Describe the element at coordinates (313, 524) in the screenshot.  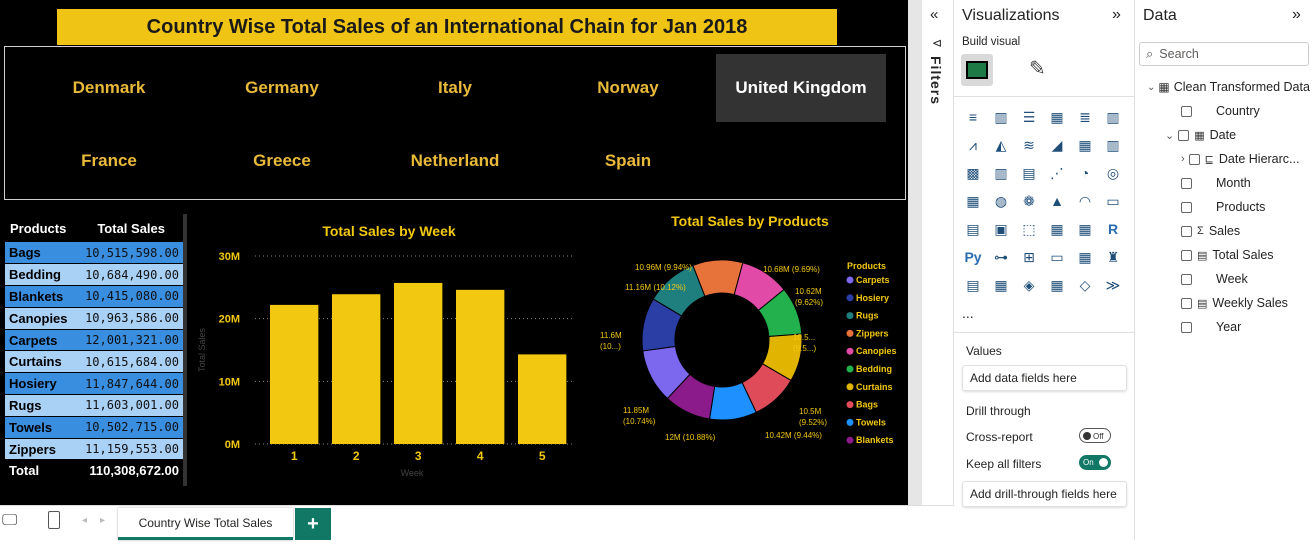
I see `add-page-button: +` at that location.